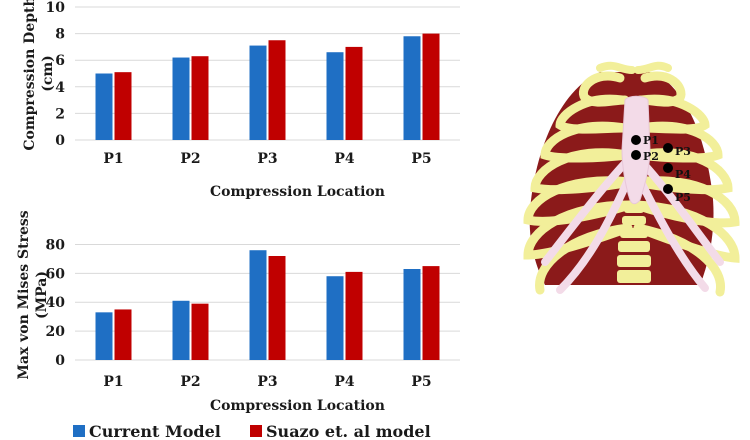  I want to click on y-tick-label: 80, so click(56, 245).